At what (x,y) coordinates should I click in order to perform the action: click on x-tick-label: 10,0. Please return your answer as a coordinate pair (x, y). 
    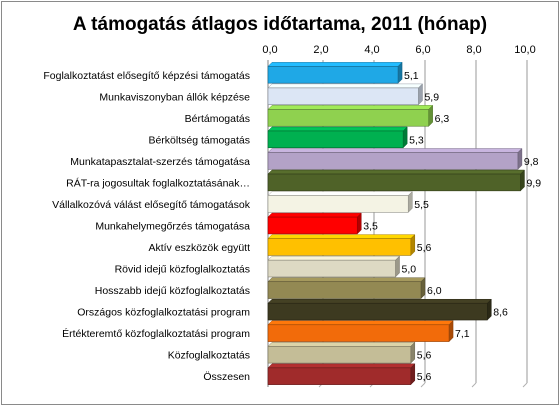
    Looking at the image, I should click on (524, 50).